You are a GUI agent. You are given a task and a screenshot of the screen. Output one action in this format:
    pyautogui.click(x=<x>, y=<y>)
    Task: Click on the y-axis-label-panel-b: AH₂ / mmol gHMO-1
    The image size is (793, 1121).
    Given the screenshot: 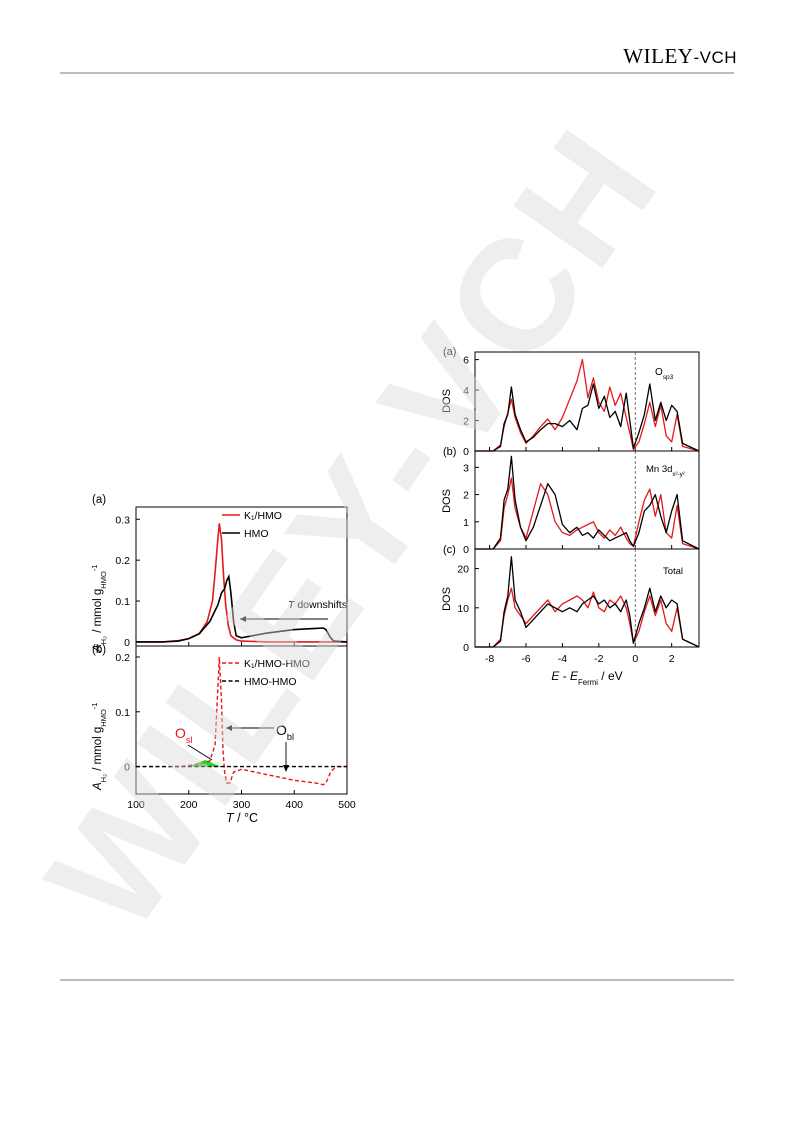 What is the action you would take?
    pyautogui.click(x=99, y=747)
    